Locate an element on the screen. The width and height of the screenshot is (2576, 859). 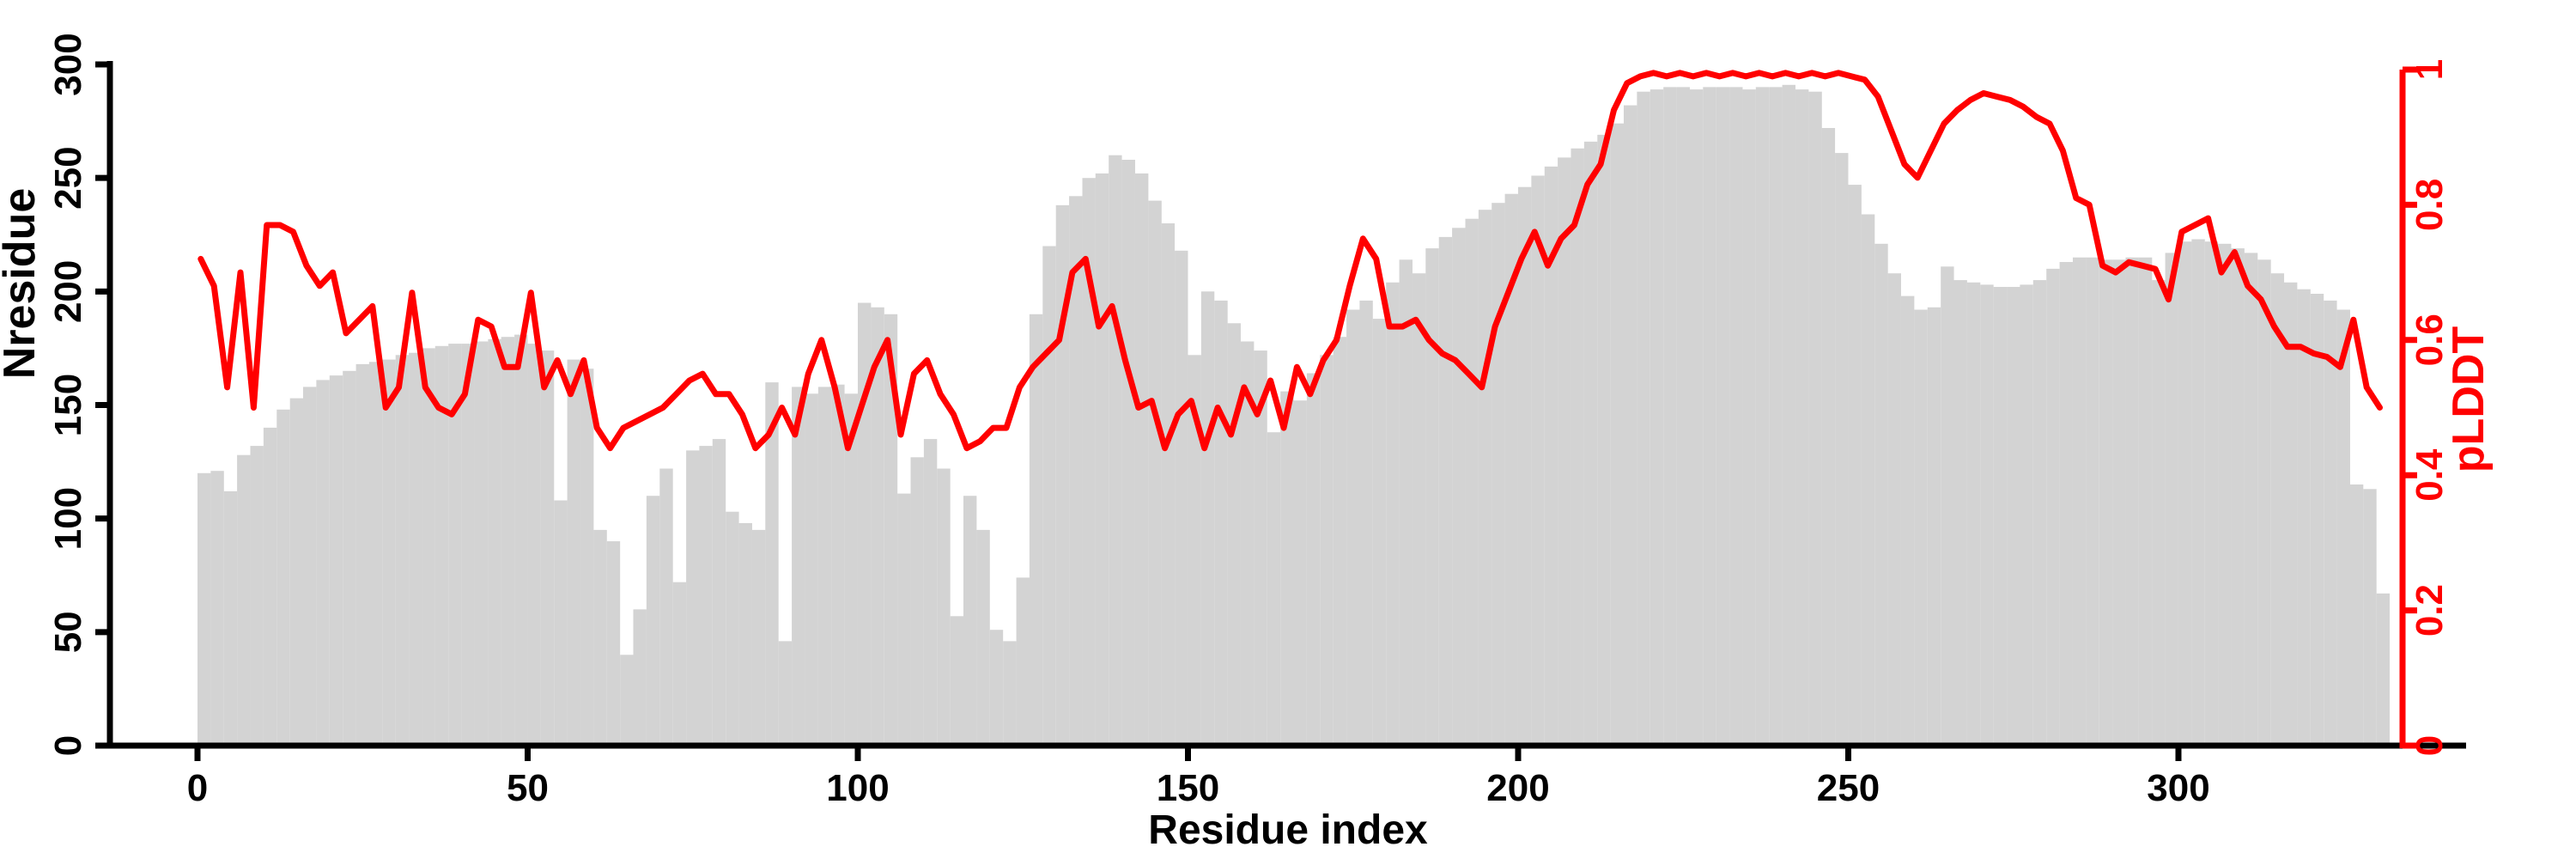
right-axis-tick-label: 0.2 is located at coordinates (2430, 610).